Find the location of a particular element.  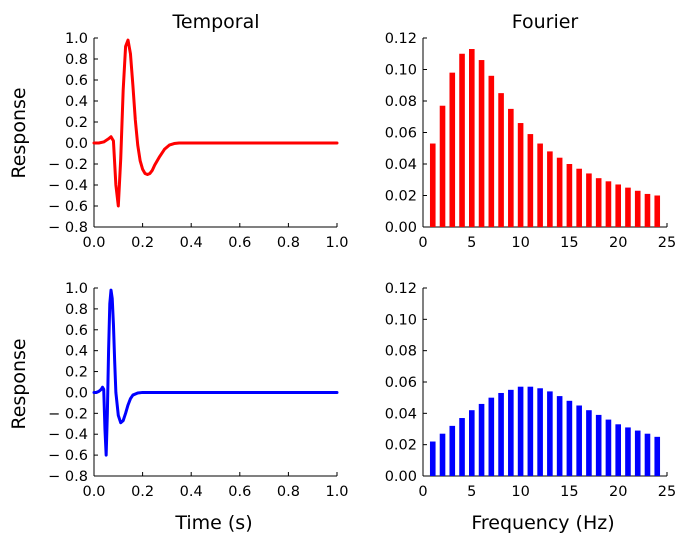

fourier-red-ytick-label: 0.00 is located at coordinates (401, 228).